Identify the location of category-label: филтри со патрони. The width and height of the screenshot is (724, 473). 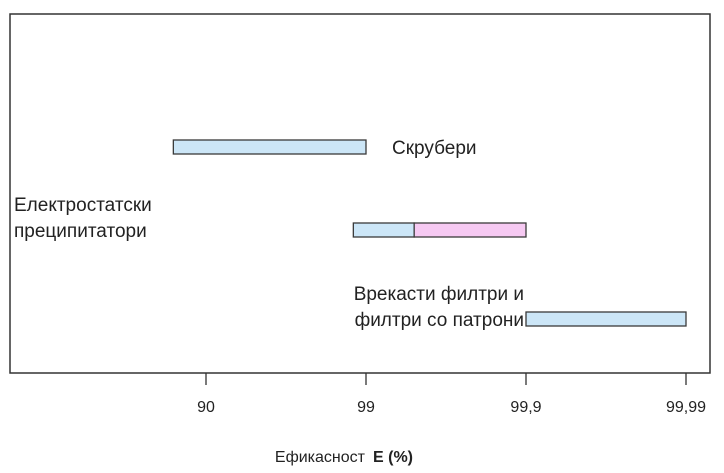
(439, 320).